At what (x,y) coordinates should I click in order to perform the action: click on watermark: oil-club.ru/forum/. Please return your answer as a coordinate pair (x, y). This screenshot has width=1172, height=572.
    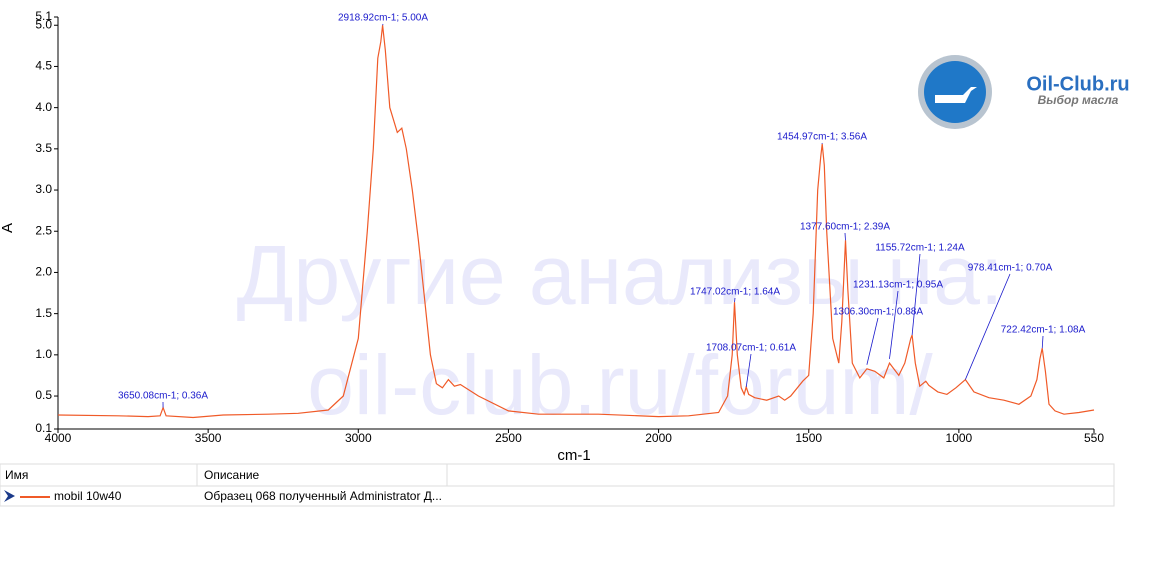
    Looking at the image, I should click on (620, 385).